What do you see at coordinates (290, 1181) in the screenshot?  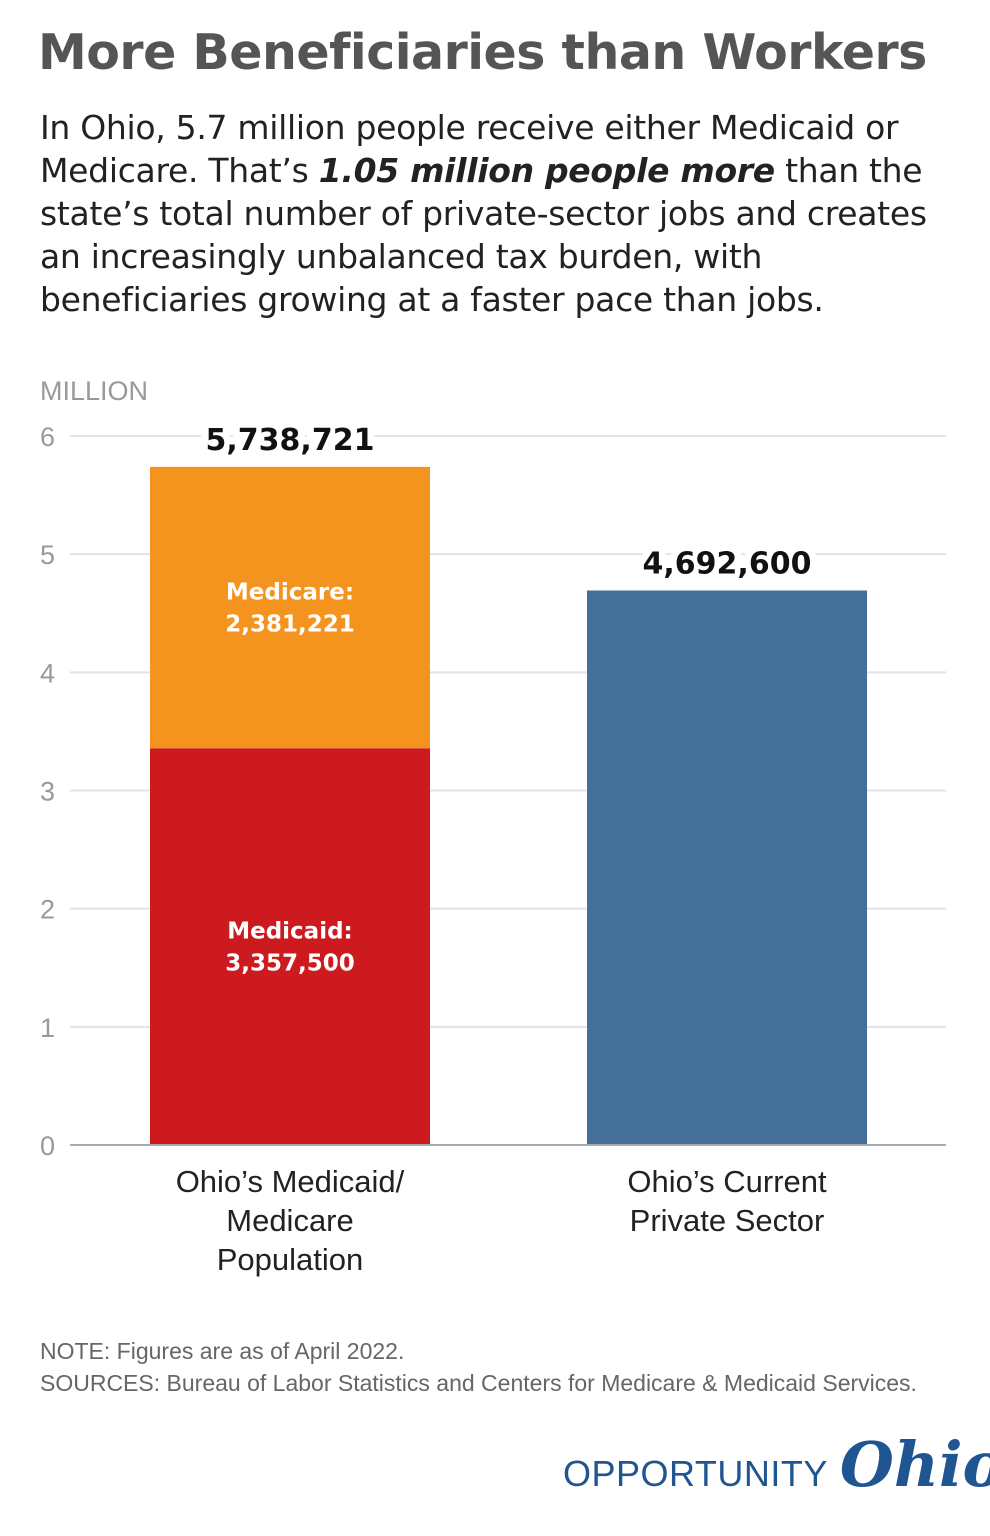 I see `x-category-label: Ohio’s Medicaid/` at bounding box center [290, 1181].